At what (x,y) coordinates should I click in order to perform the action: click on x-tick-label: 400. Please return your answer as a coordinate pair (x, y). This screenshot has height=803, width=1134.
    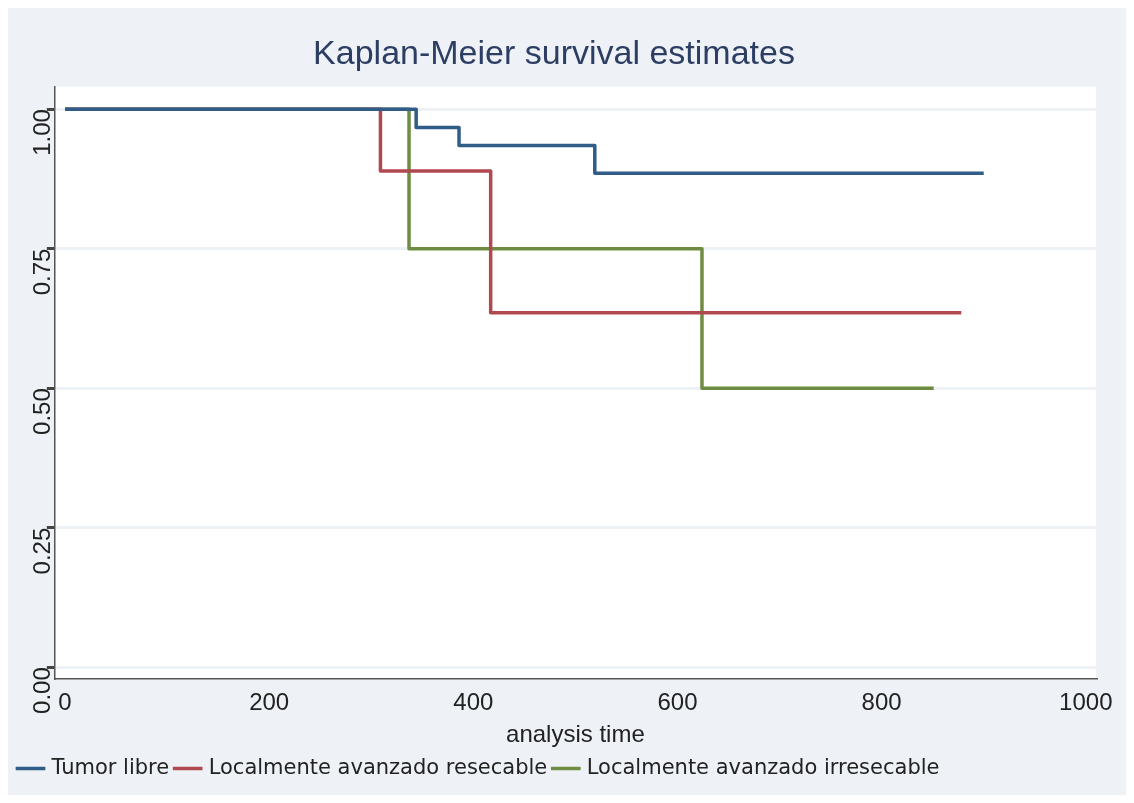
    Looking at the image, I should click on (473, 702).